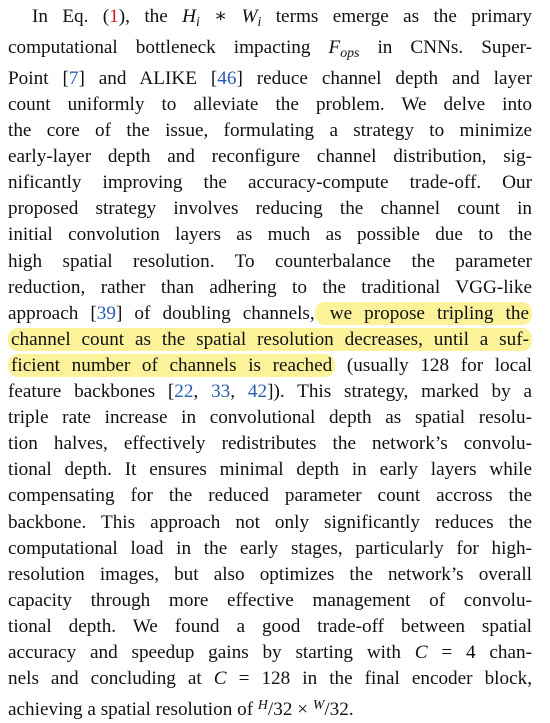  I want to click on text-run: ), the, so click(150, 16).